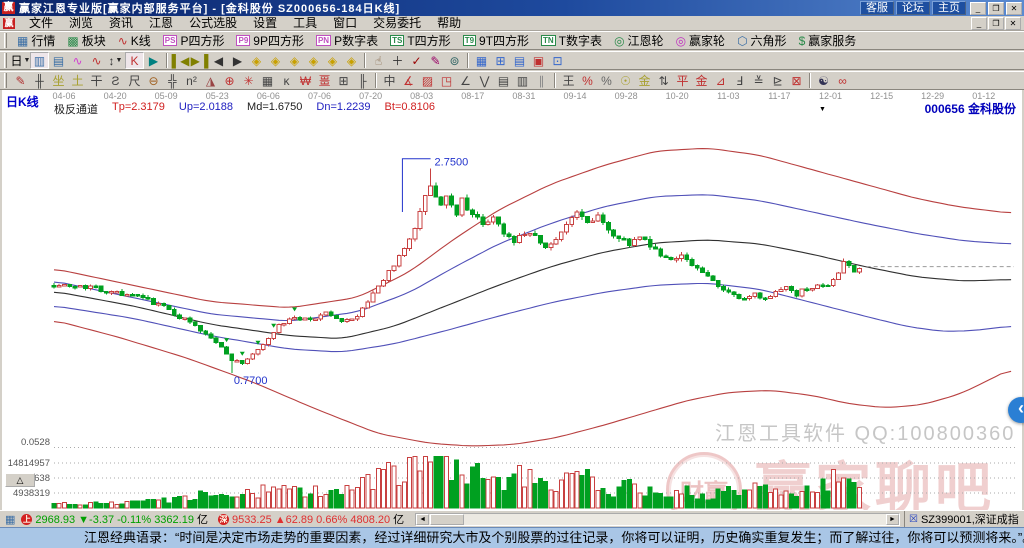  What do you see at coordinates (27, 519) in the screenshot?
I see `sse-logo-icon: 上` at bounding box center [27, 519].